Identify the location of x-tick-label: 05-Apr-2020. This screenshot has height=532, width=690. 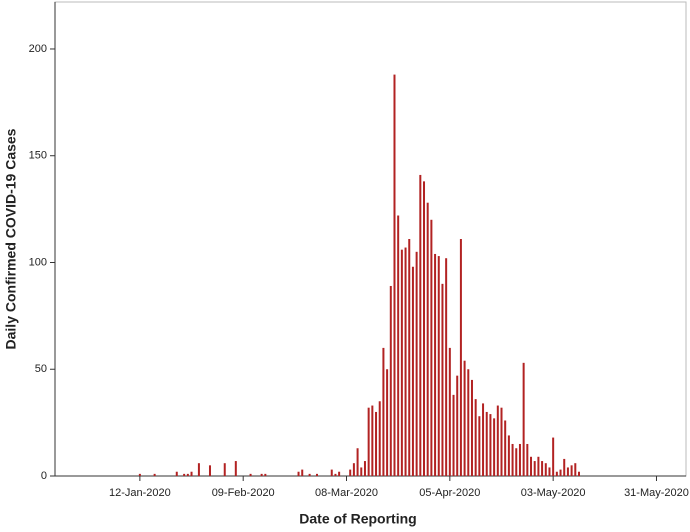
(449, 493).